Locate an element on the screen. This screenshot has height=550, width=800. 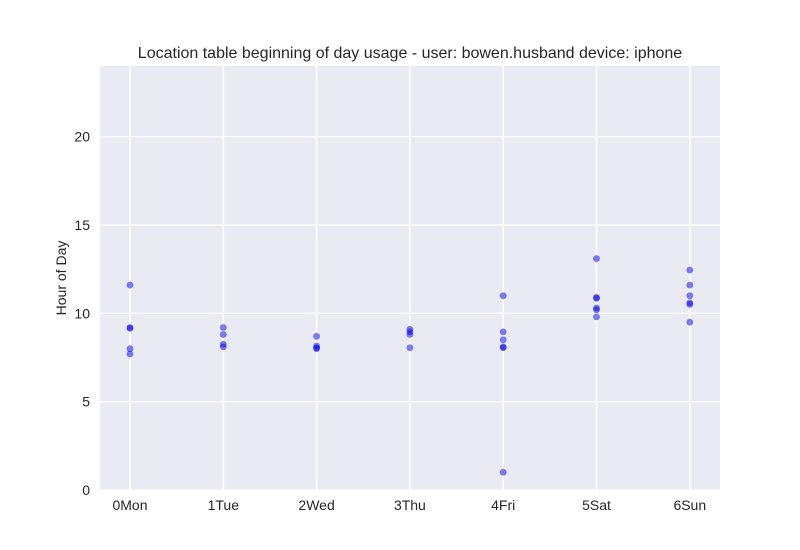
x-axis-ticks: 0Mon 1Tue 2Wed 3Thu 4Fri 5Sat 6Sun is located at coordinates (409, 505).